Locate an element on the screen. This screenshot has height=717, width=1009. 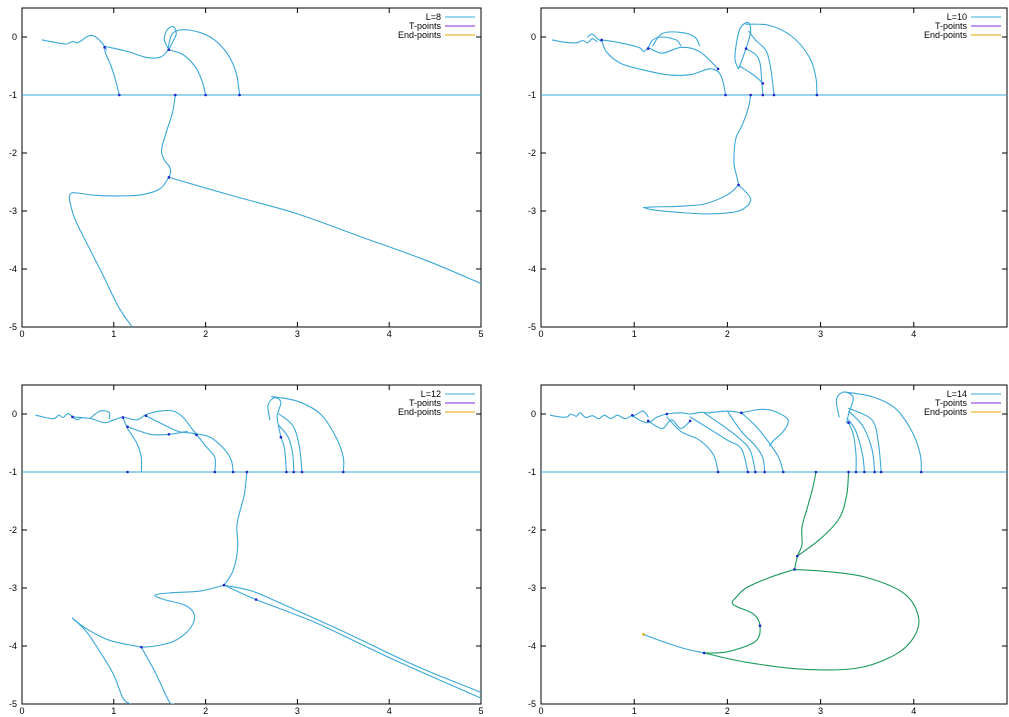
legend-entry-series-label: L=14 is located at coordinates (957, 394).